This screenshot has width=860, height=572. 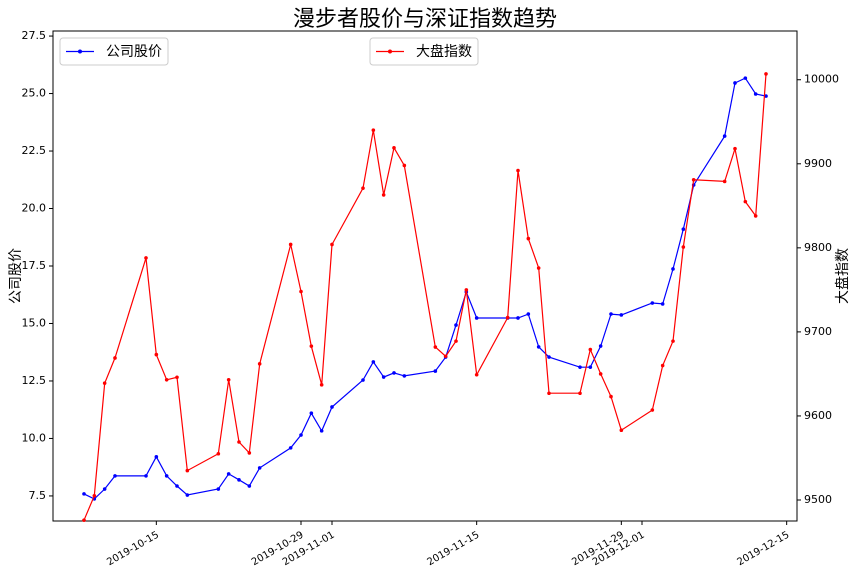 What do you see at coordinates (34, 380) in the screenshot?
I see `y-tick-label: 12.5` at bounding box center [34, 380].